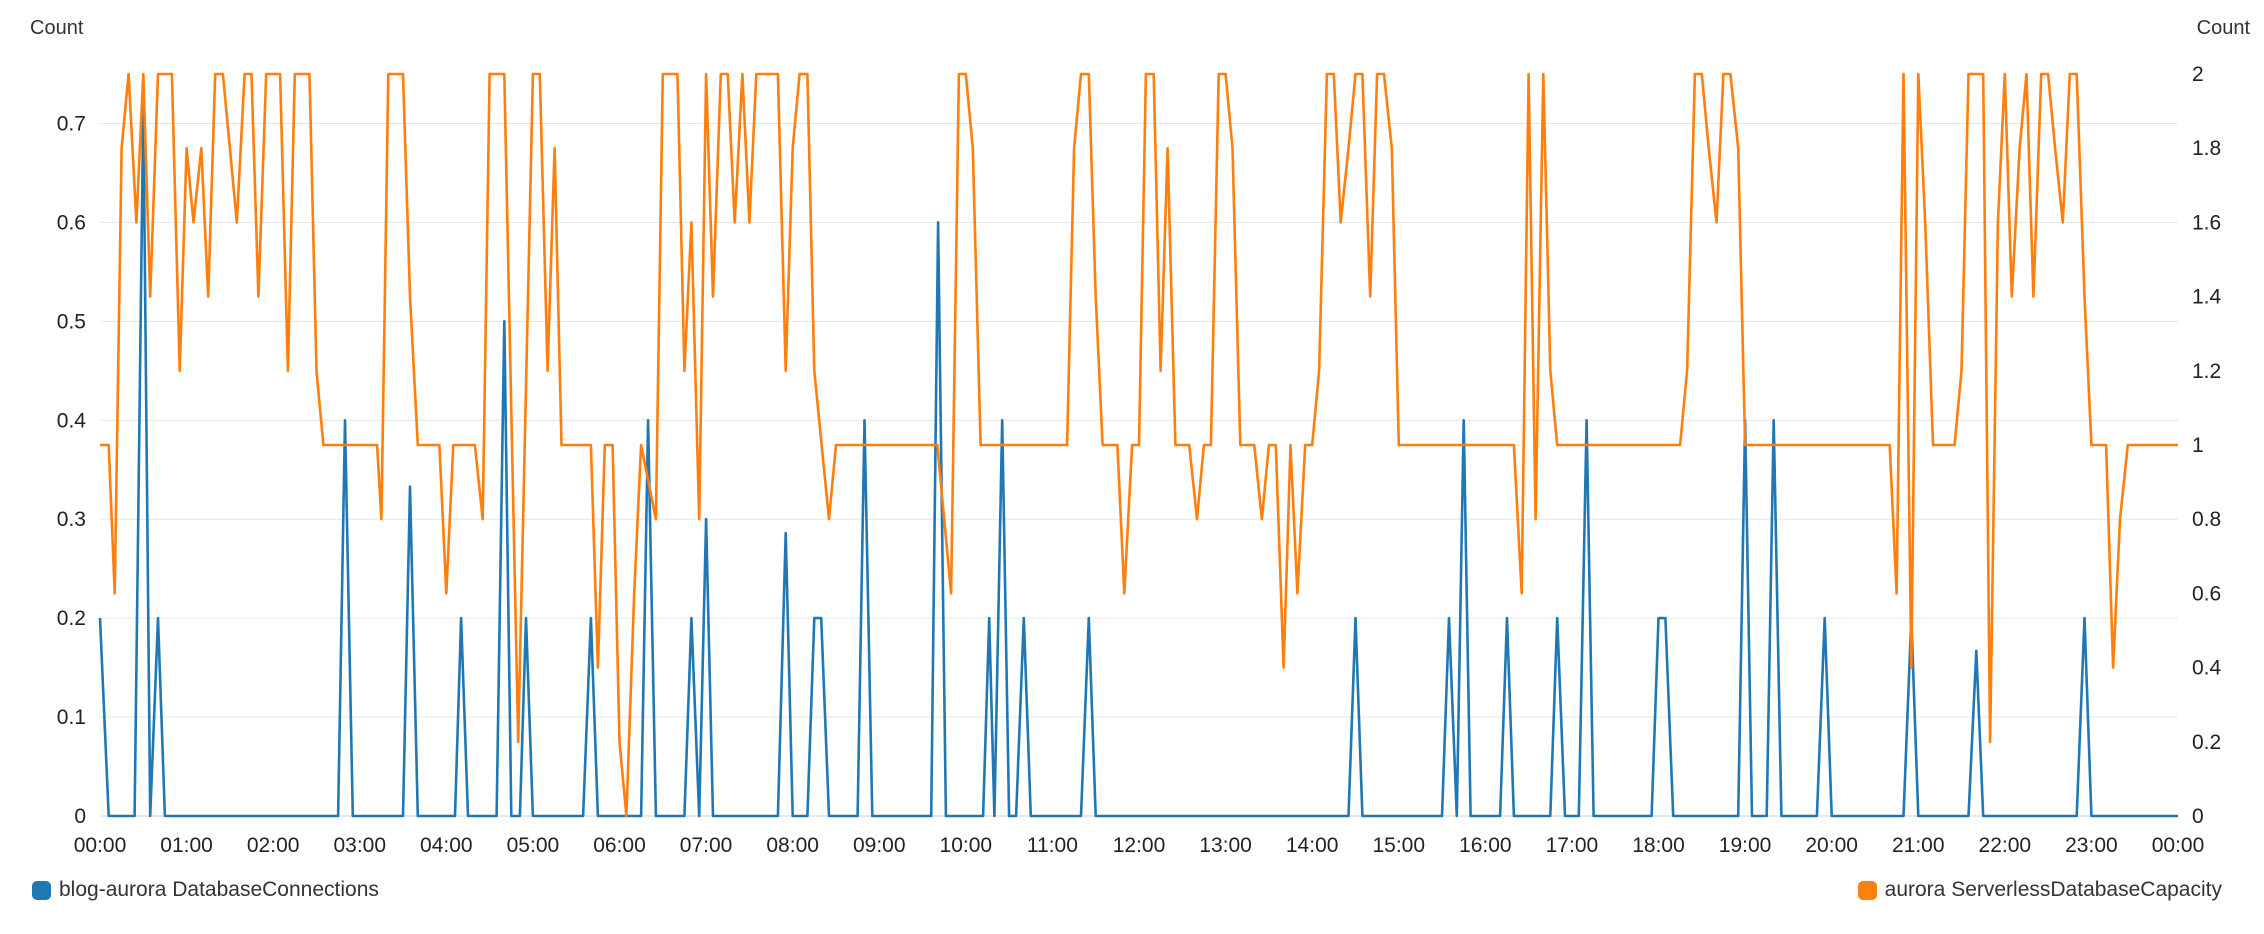 The width and height of the screenshot is (2264, 934). What do you see at coordinates (1572, 845) in the screenshot?
I see `x-tick-label: 17:00` at bounding box center [1572, 845].